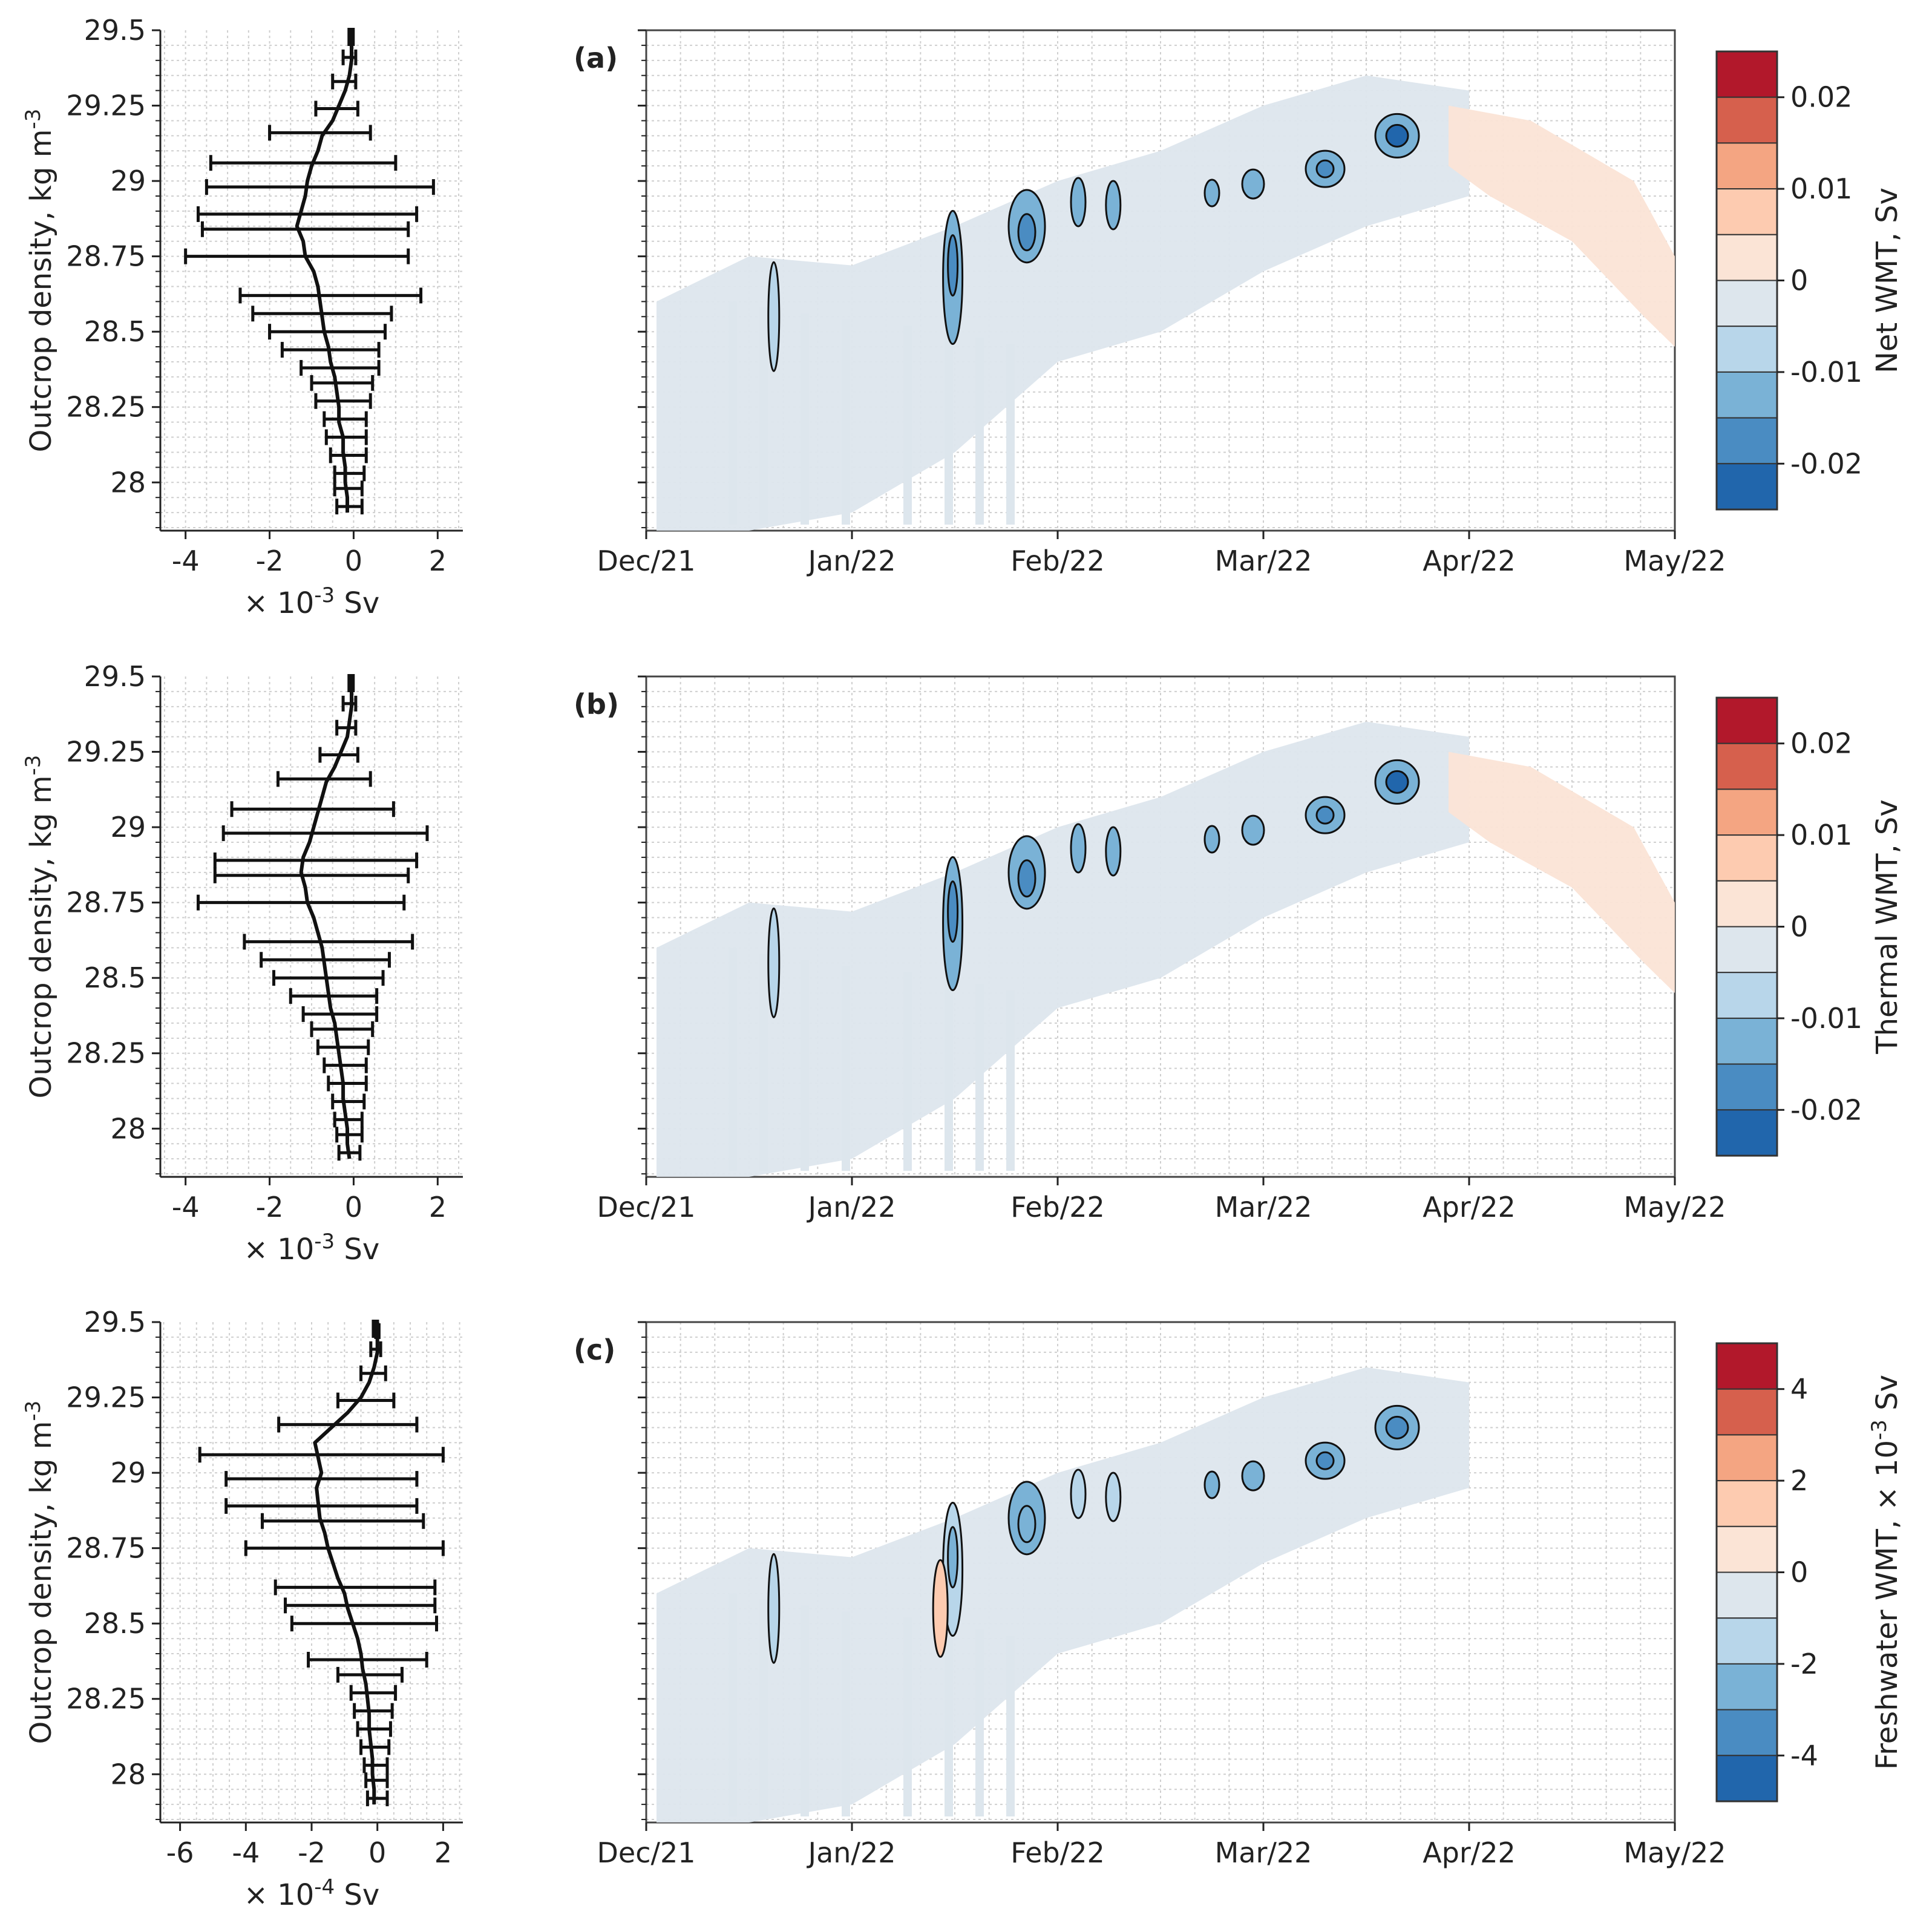 This screenshot has height=1932, width=1932. Describe the element at coordinates (1810, 281) in the screenshot. I see `colorbar: 0.02 0.01 0 -0.01 -0.02 Net WMT, Sv` at that location.